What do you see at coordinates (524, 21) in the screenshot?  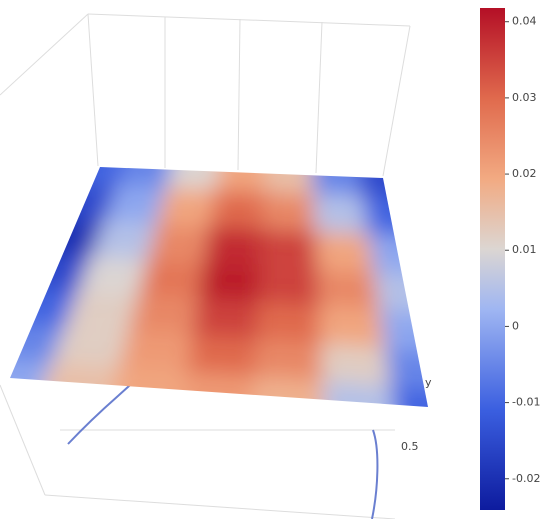 I see `colorbar-tick-label: 0.04` at bounding box center [524, 21].